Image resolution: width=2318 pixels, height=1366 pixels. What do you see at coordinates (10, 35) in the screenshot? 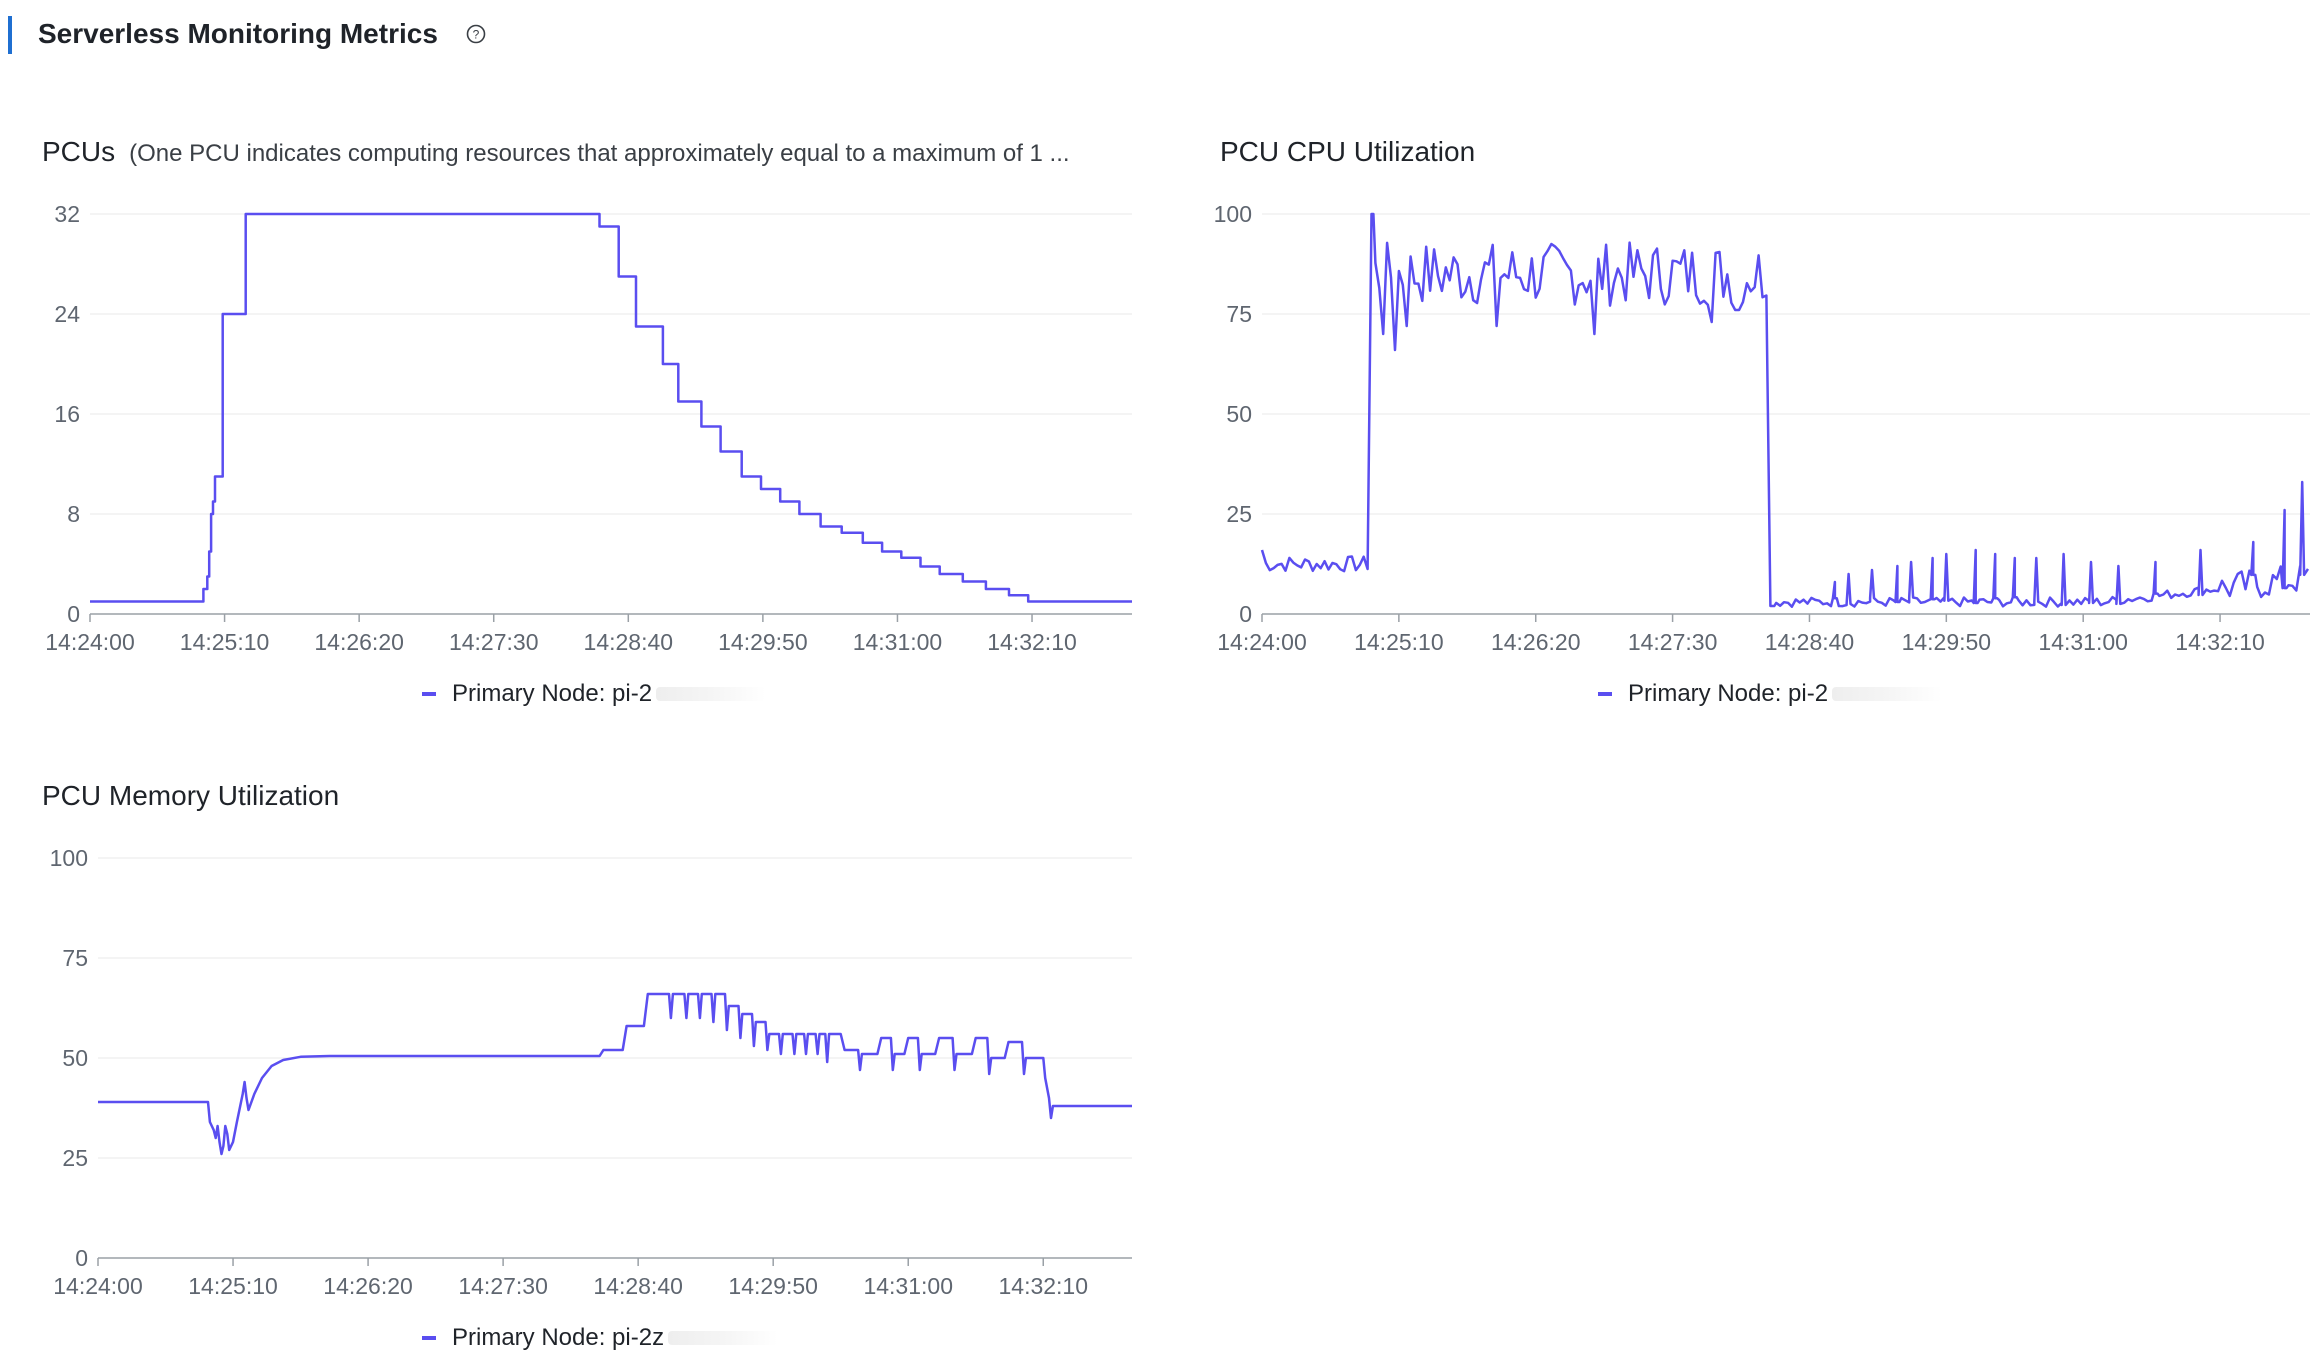
I see `header-accent-bar` at bounding box center [10, 35].